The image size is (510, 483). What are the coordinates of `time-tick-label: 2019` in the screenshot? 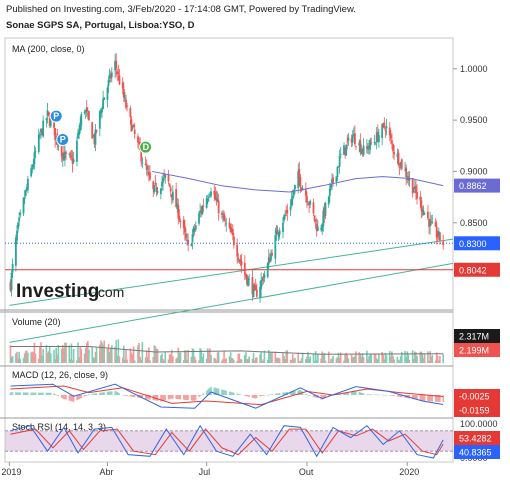 It's located at (11, 472).